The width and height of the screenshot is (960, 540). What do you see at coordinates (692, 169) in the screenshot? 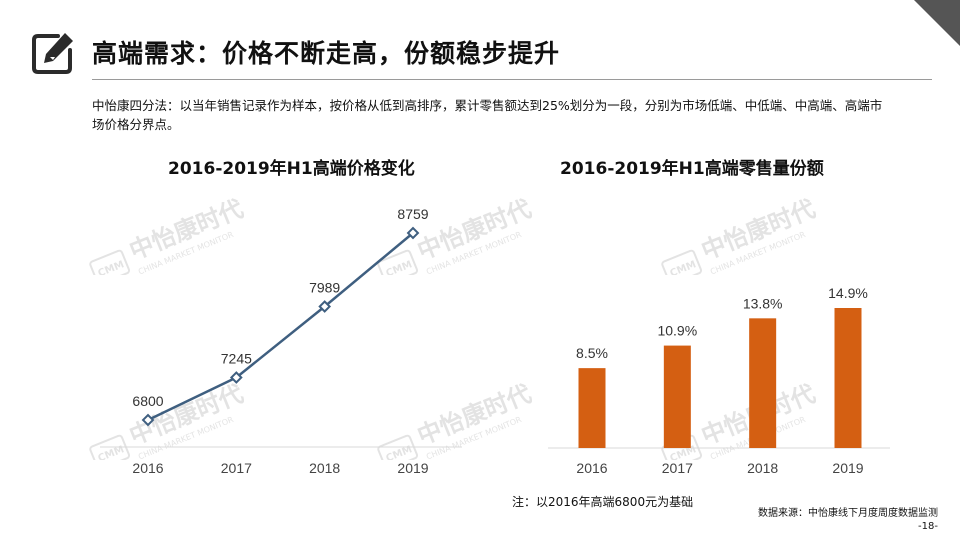
I see `share-chart-title: 2016-2019年H1高端零售量份额` at bounding box center [692, 169].